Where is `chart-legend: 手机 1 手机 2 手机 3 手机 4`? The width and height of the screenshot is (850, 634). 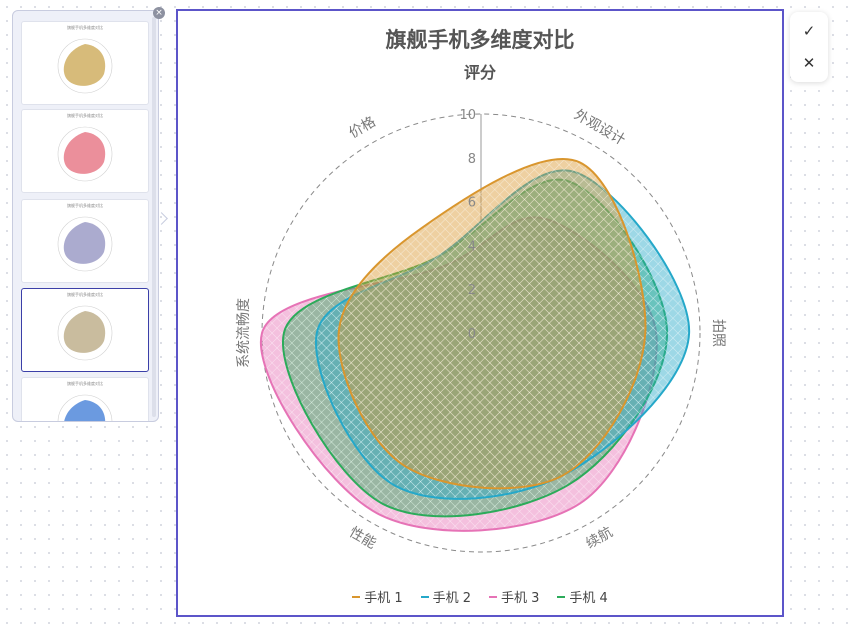 chart-legend: 手机 1 手机 2 手机 3 手机 4 is located at coordinates (480, 596).